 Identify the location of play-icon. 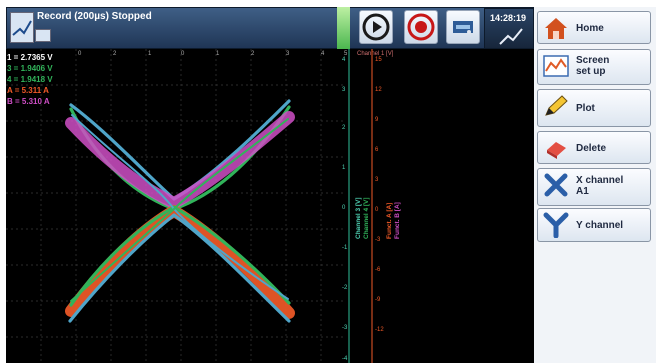
(376, 27).